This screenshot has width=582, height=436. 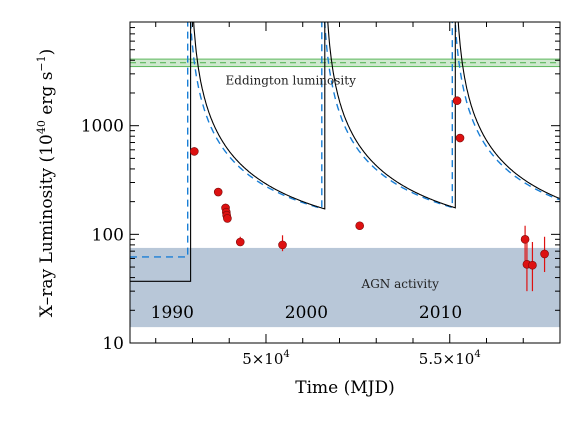 I want to click on agn-activity-band, so click(x=345, y=287).